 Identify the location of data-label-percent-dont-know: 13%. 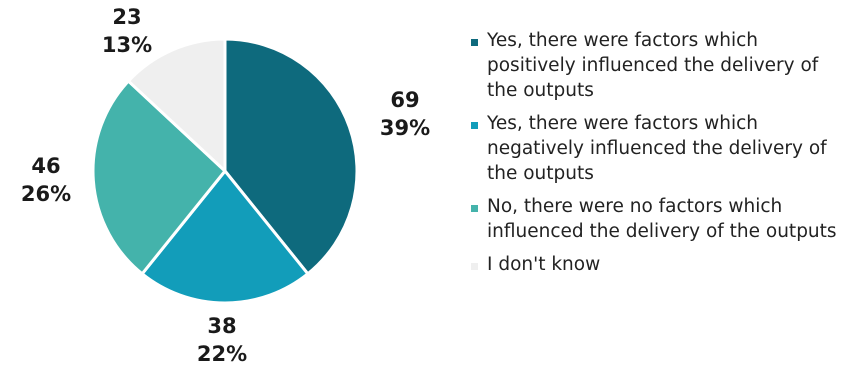
(127, 45).